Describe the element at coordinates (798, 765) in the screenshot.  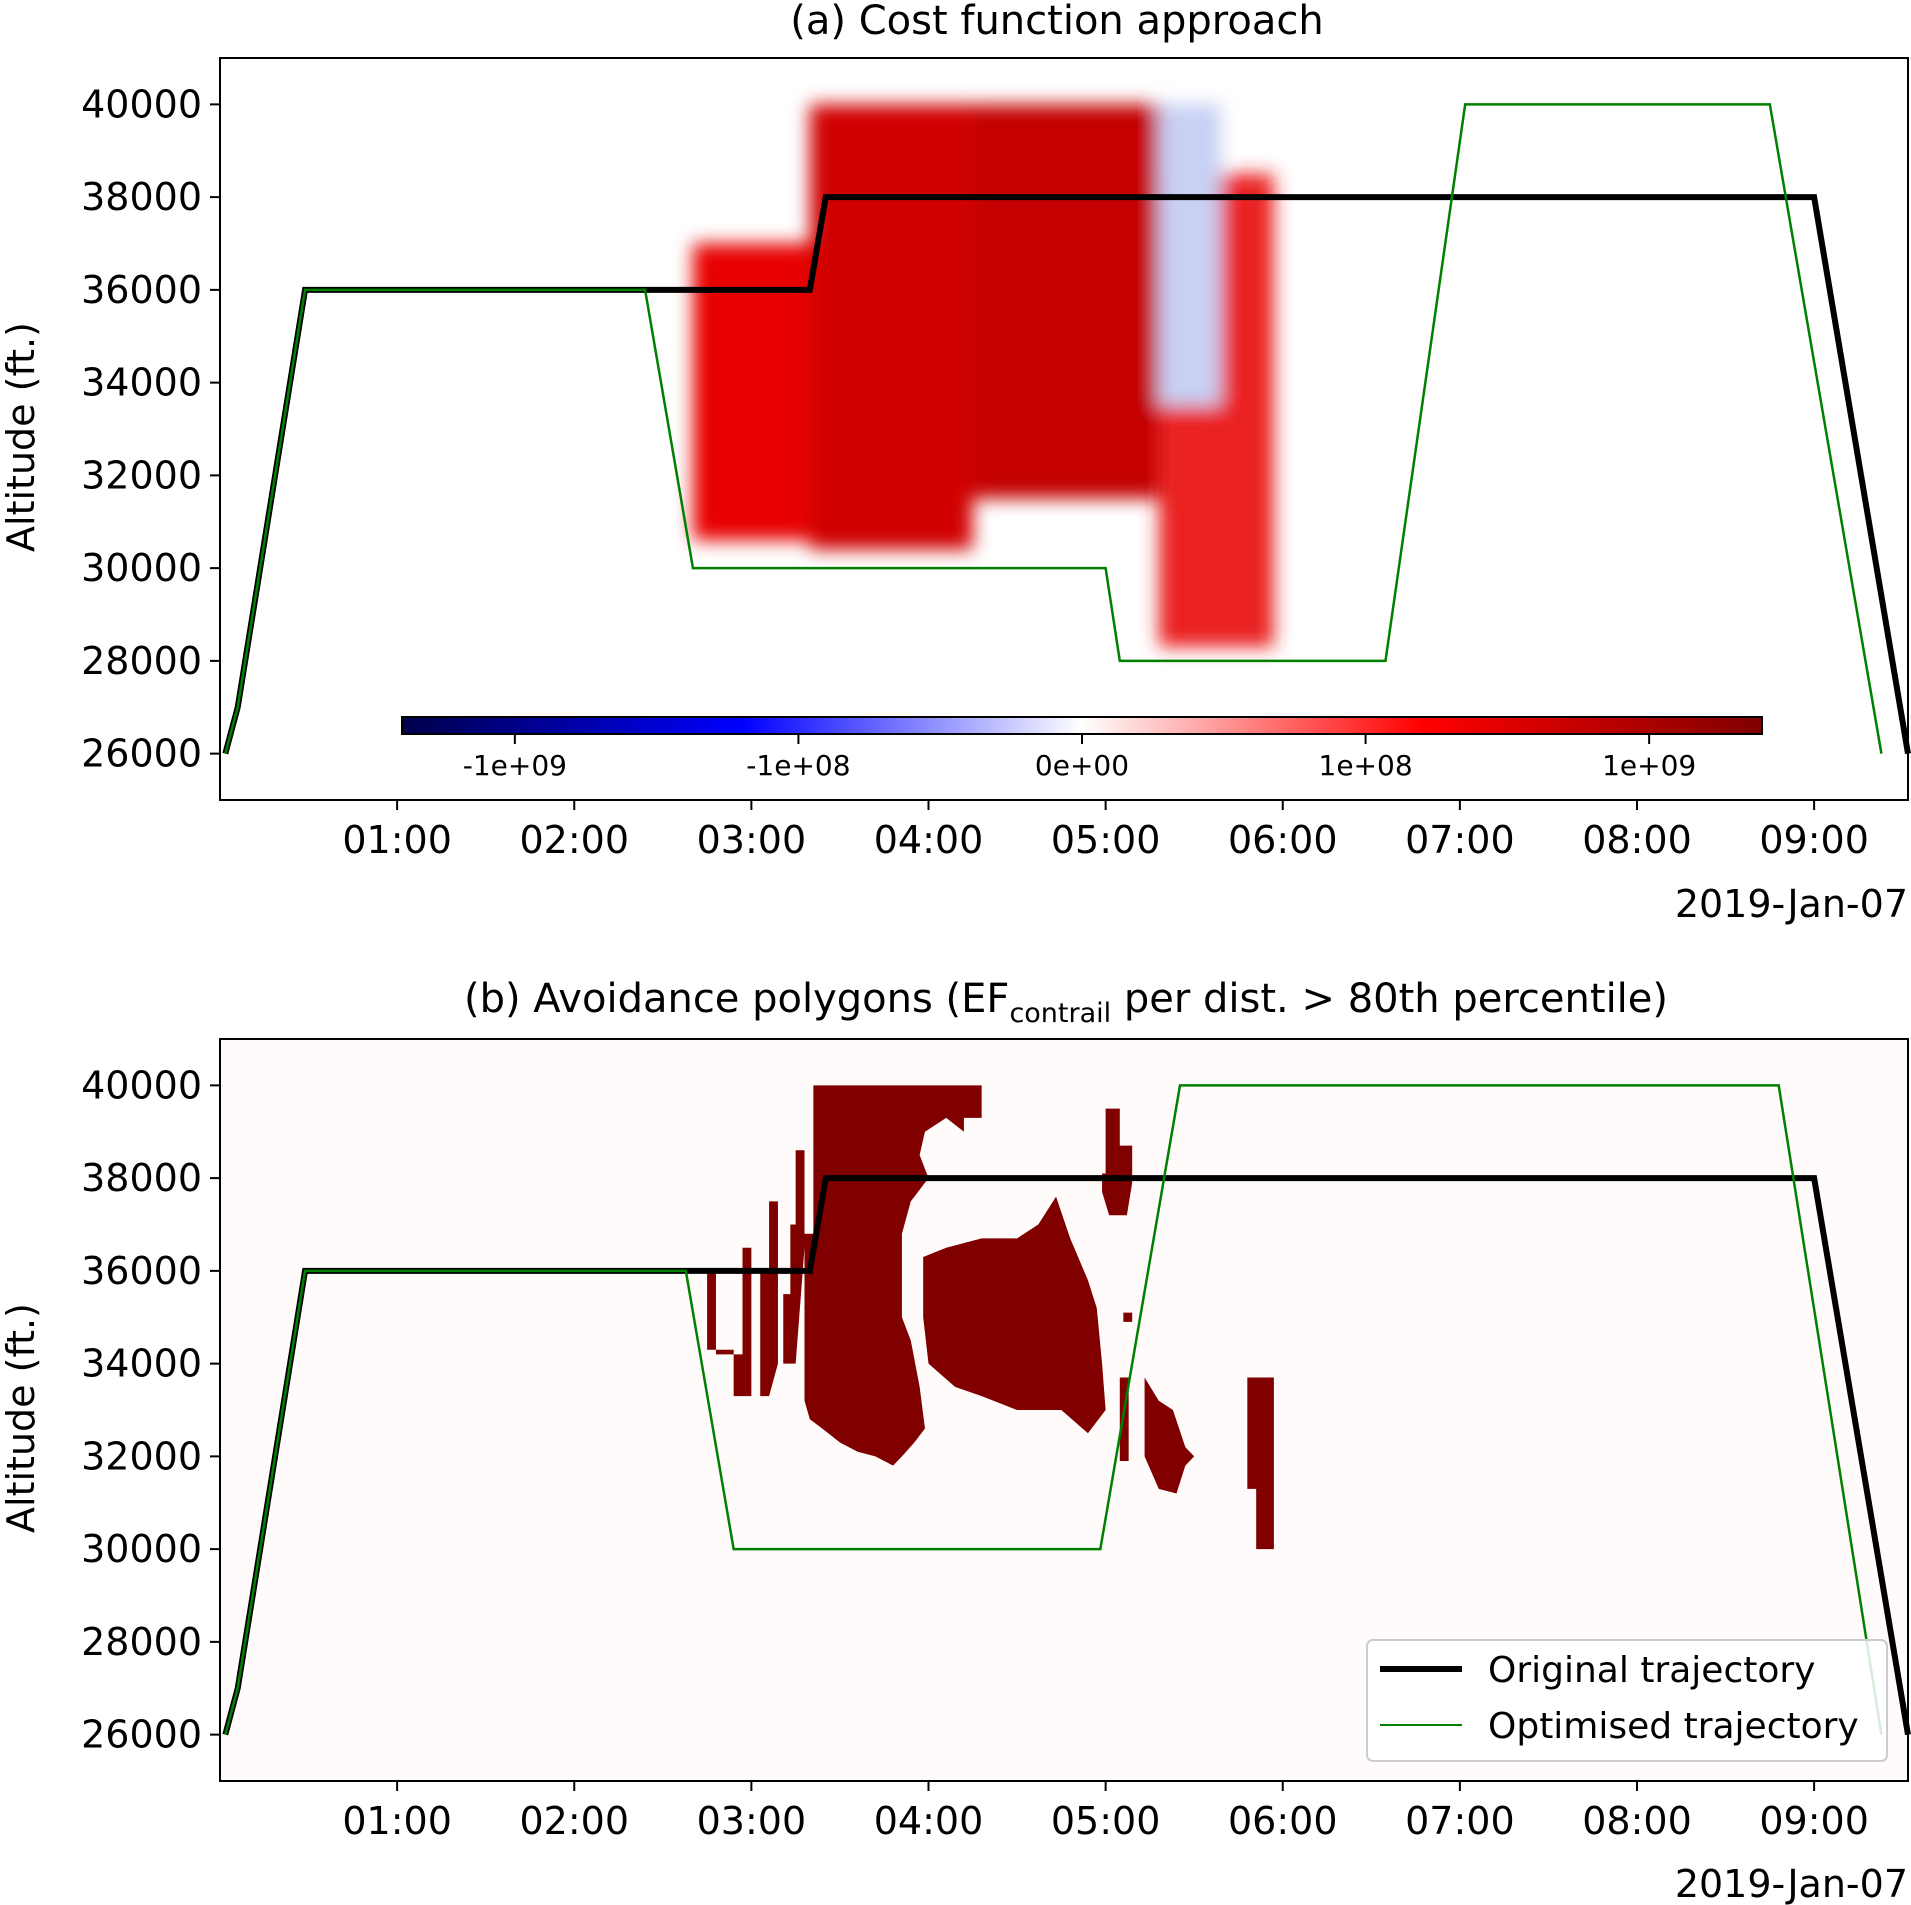
I see `colorbar-tick-label: -1e+08` at that location.